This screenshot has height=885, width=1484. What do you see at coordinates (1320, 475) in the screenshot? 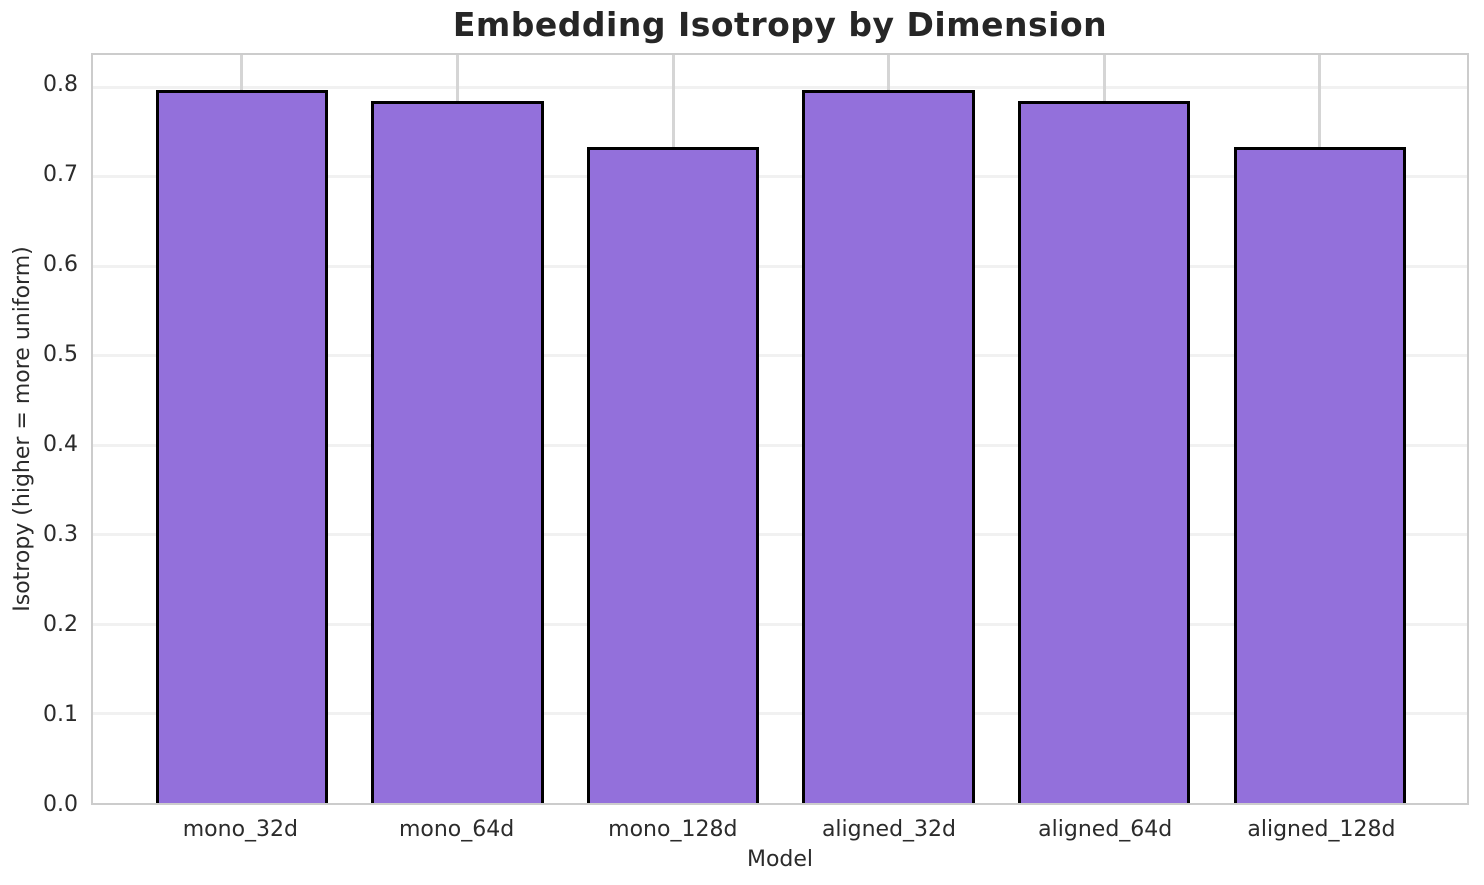
I see `bar-aligned_128d` at bounding box center [1320, 475].